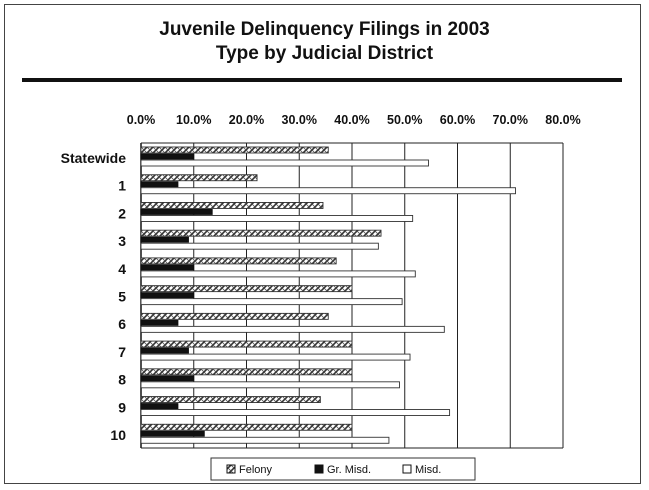 The height and width of the screenshot is (490, 649). Describe the element at coordinates (94, 296) in the screenshot. I see `category-labels: Statewide 1 2 3 4 5 6 7 8 9 10` at that location.